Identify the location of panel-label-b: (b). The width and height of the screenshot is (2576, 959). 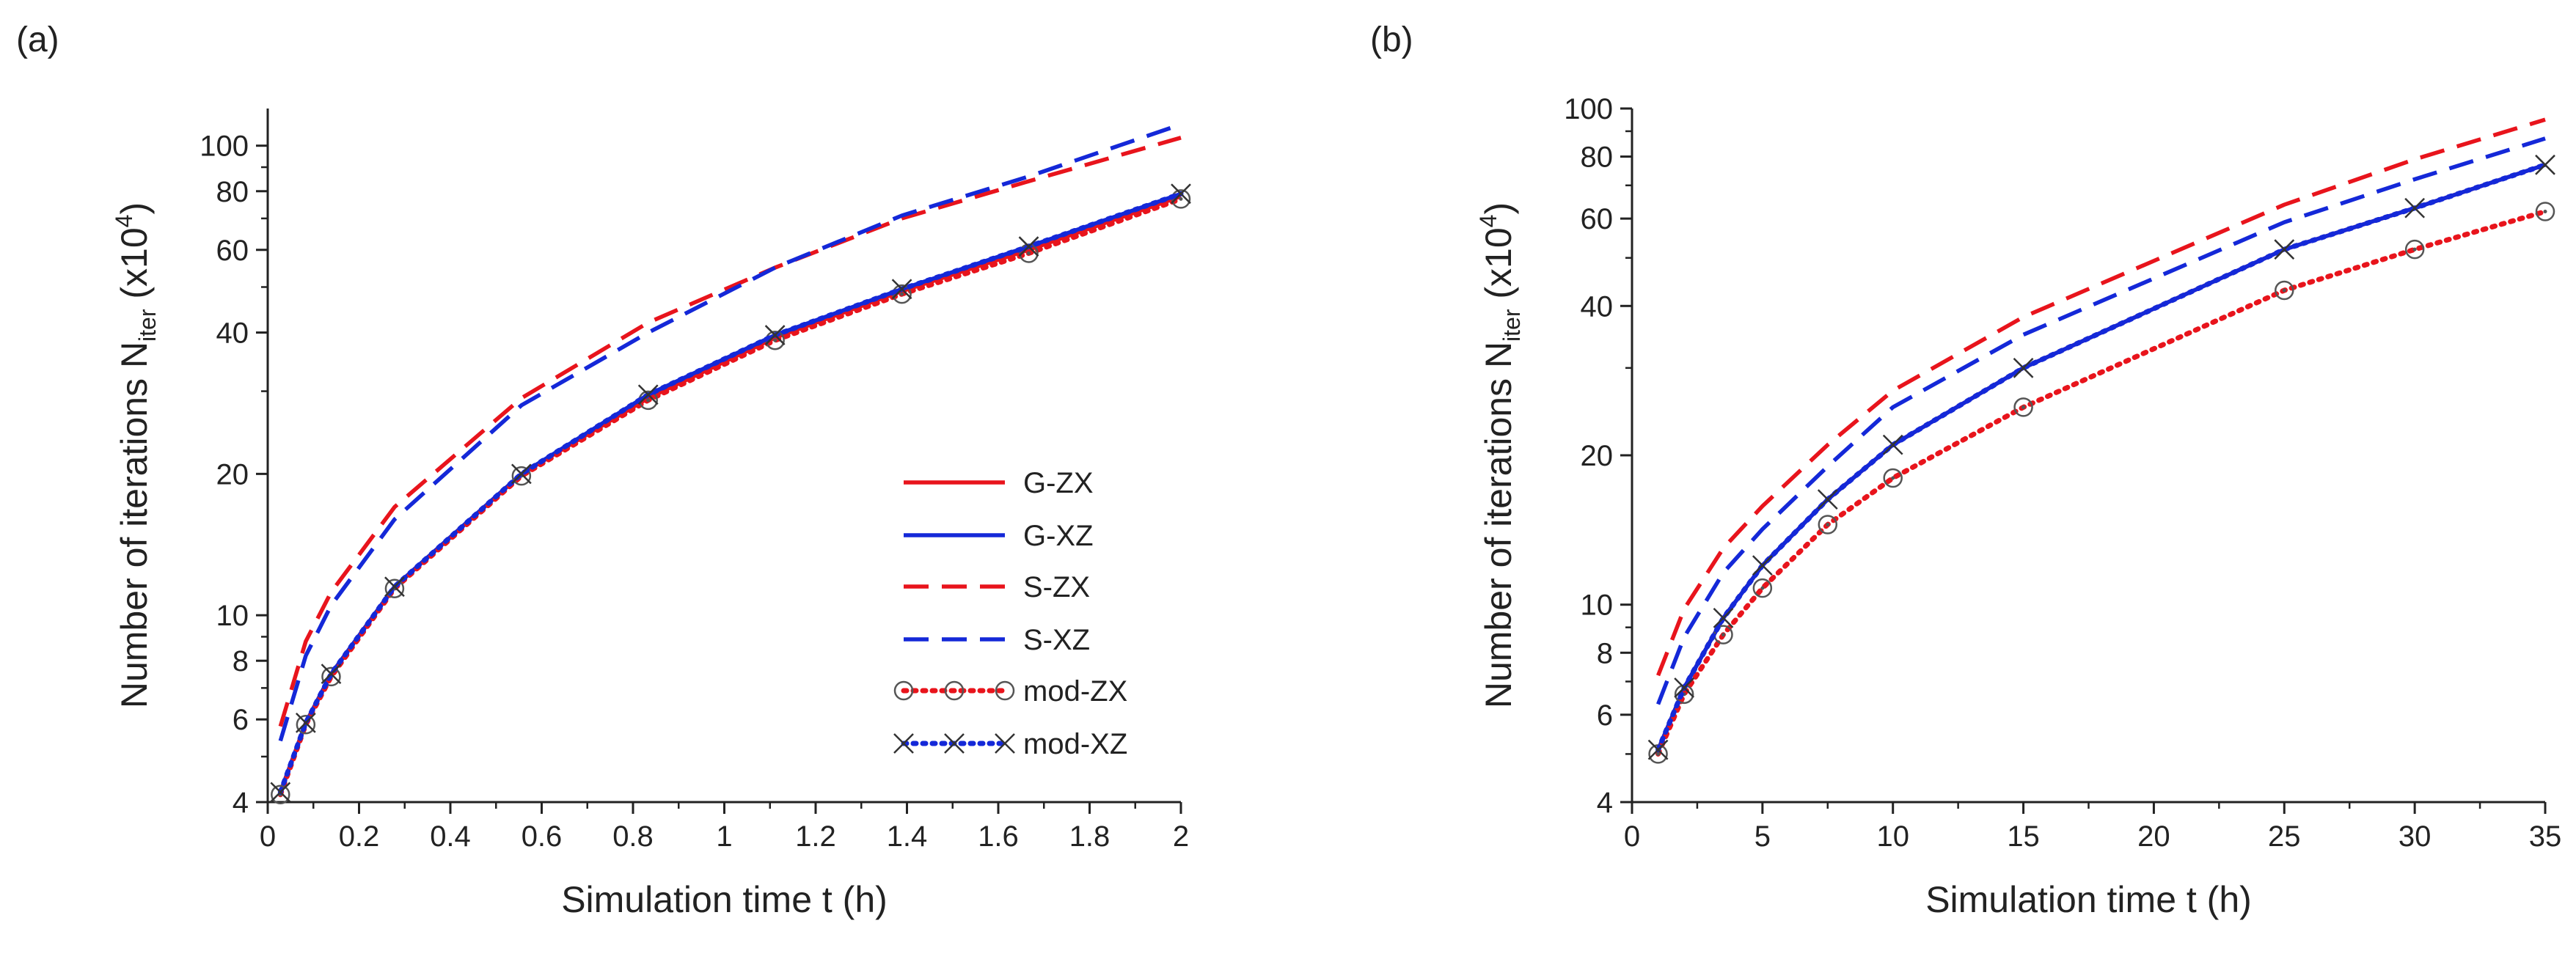
(1391, 40).